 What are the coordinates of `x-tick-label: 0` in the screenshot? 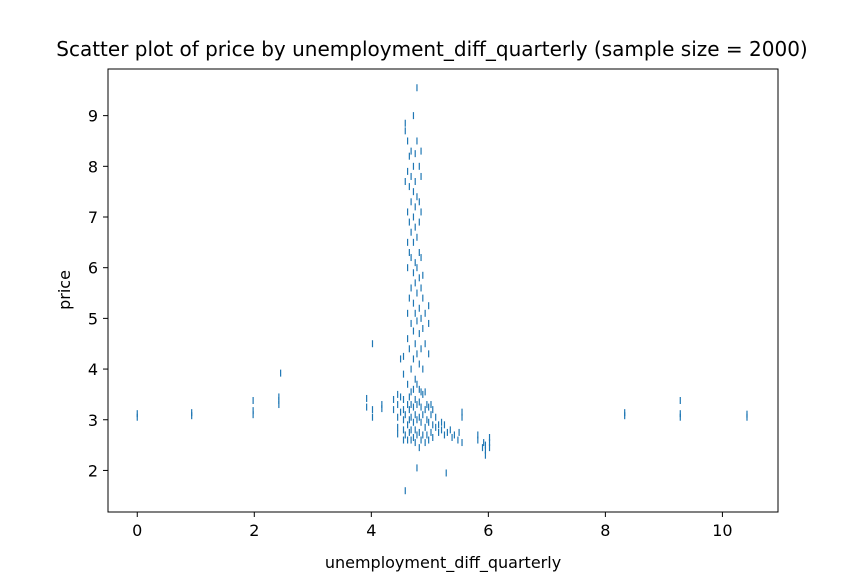 It's located at (137, 530).